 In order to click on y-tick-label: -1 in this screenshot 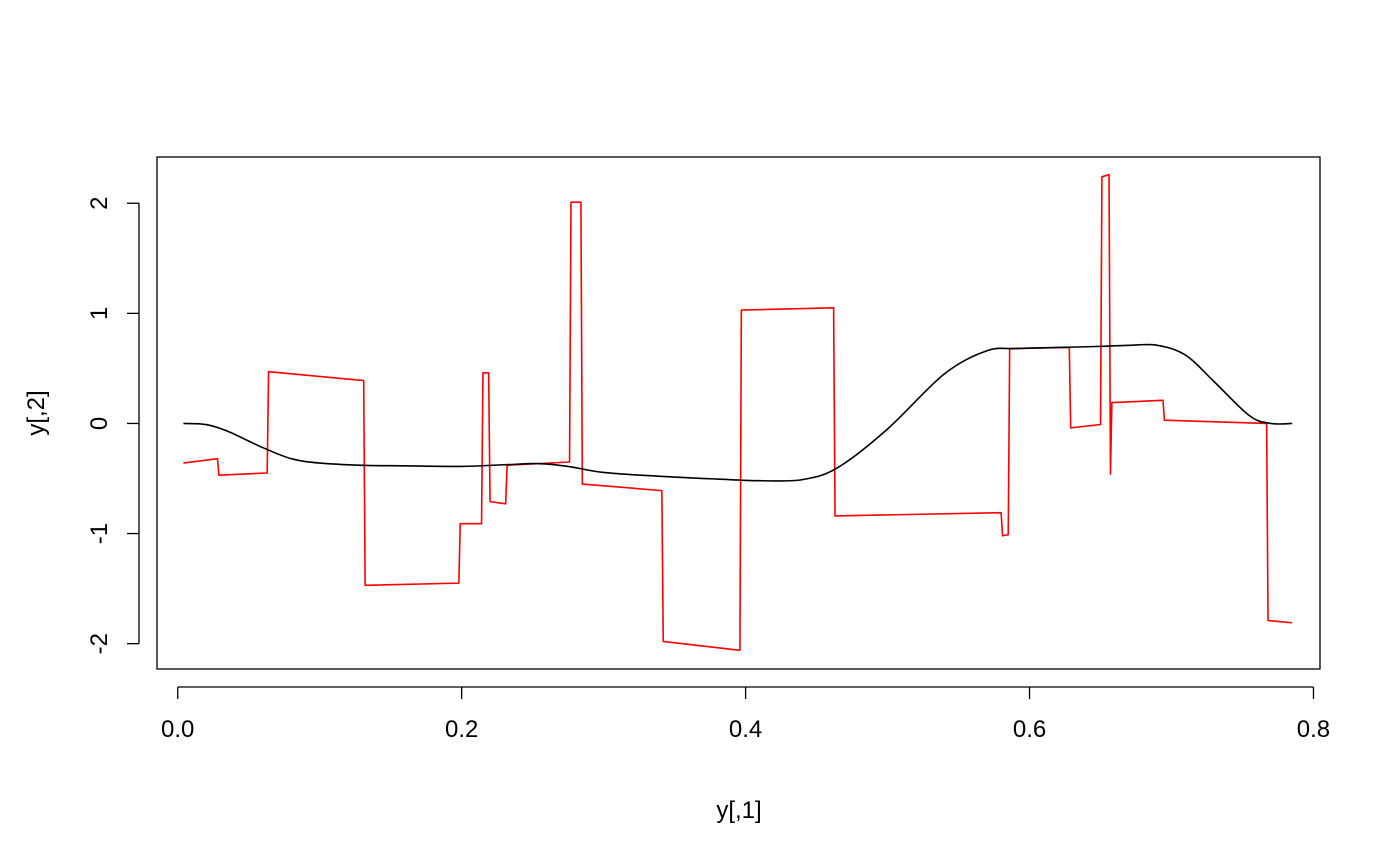, I will do `click(99, 533)`.